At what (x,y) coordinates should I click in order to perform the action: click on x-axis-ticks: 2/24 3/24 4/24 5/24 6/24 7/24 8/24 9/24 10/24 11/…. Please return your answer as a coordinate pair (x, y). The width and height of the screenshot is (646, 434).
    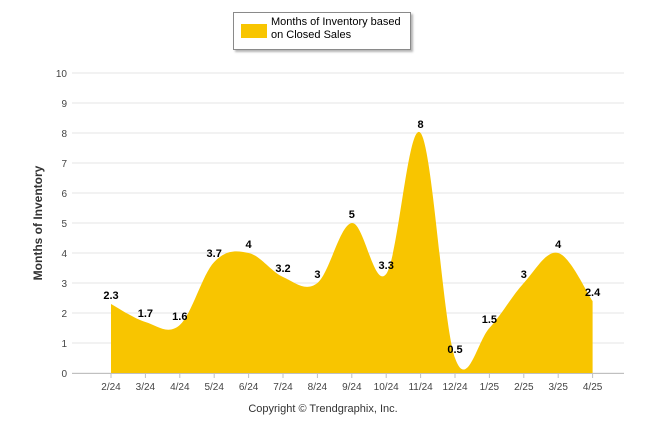
    Looking at the image, I should click on (352, 383).